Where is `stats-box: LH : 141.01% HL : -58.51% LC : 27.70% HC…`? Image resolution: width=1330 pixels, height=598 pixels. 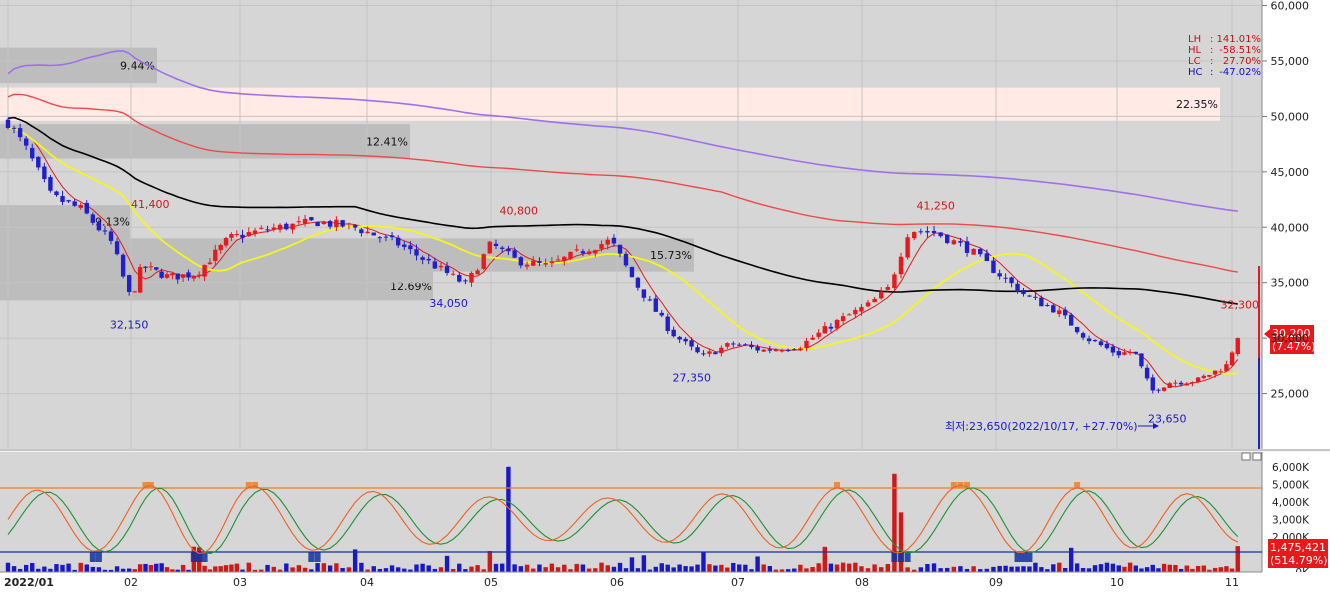 stats-box: LH : 141.01% HL : -58.51% LC : 27.70% HC… is located at coordinates (1224, 56).